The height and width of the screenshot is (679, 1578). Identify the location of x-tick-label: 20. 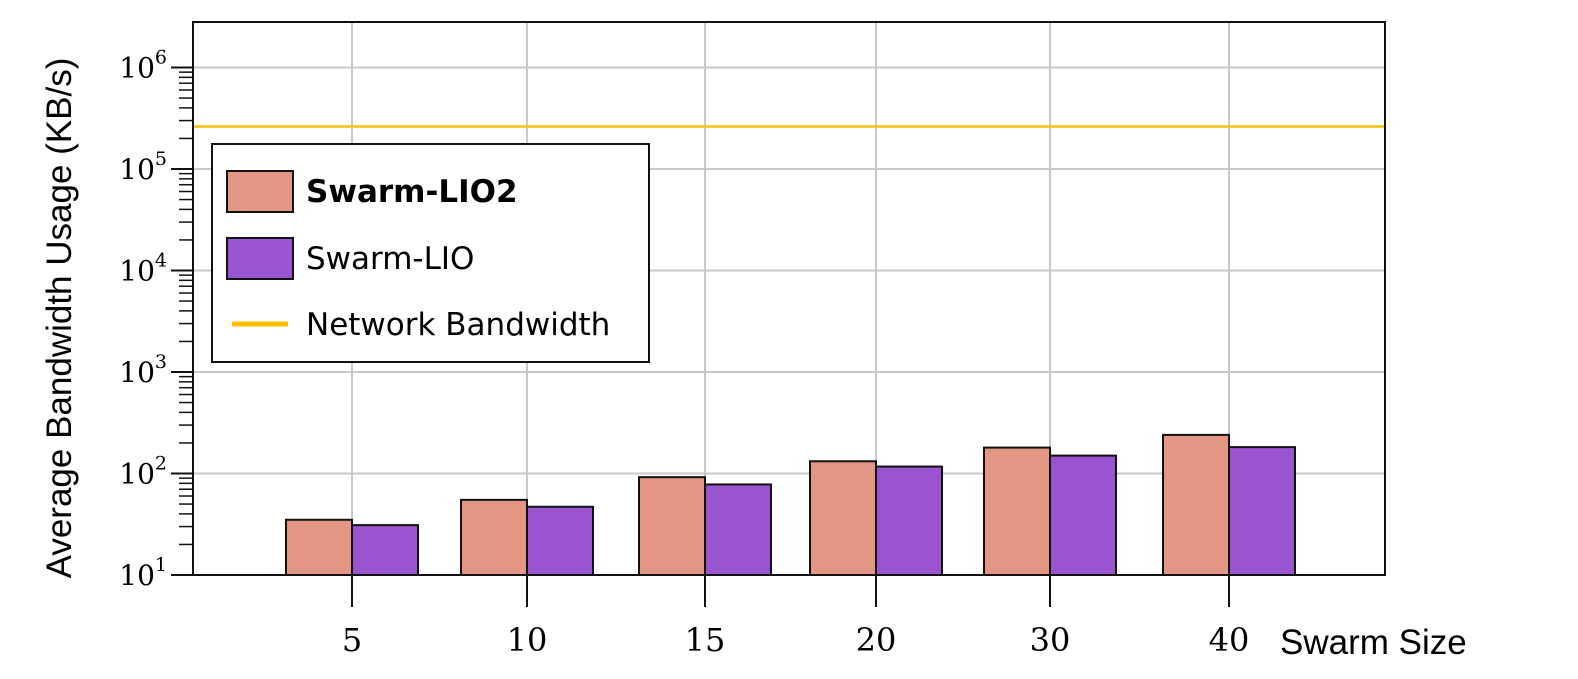
(876, 640).